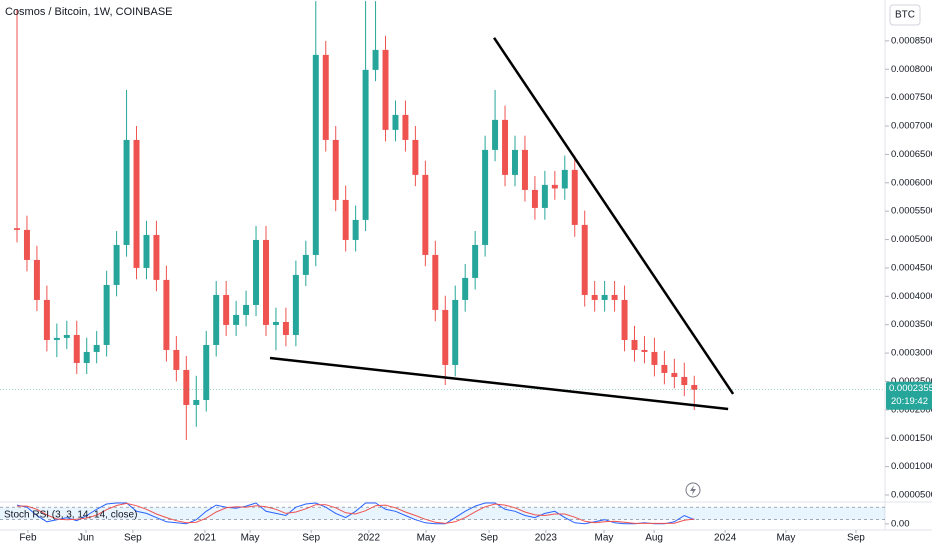 Image resolution: width=932 pixels, height=550 pixels. Describe the element at coordinates (909, 395) in the screenshot. I see `last-price-box` at that location.